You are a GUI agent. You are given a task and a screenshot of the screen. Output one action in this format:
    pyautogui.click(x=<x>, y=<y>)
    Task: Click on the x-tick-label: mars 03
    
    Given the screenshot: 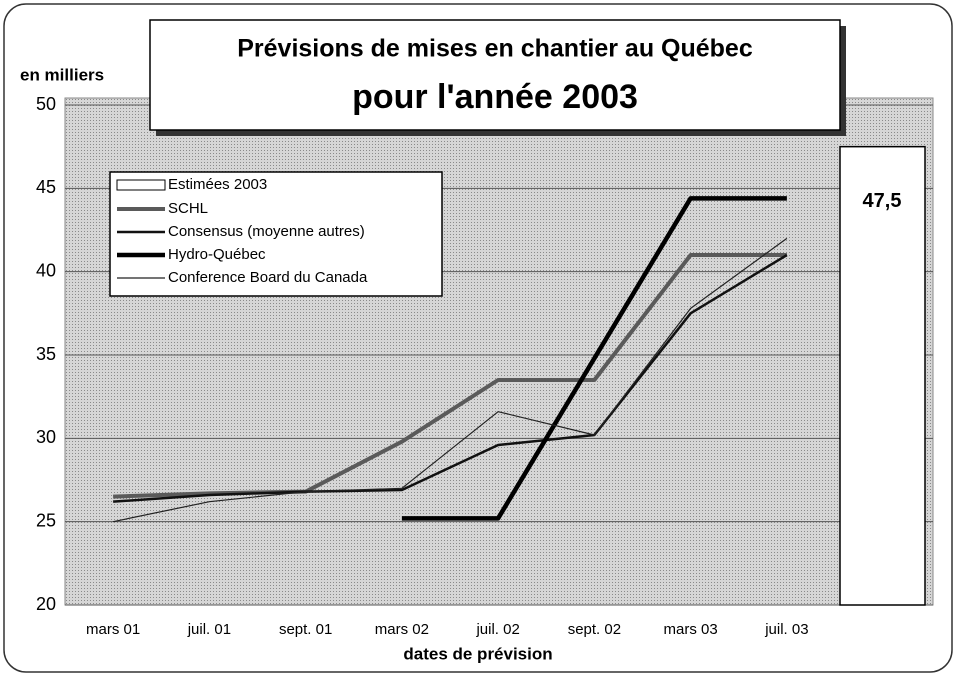 What is the action you would take?
    pyautogui.click(x=691, y=629)
    